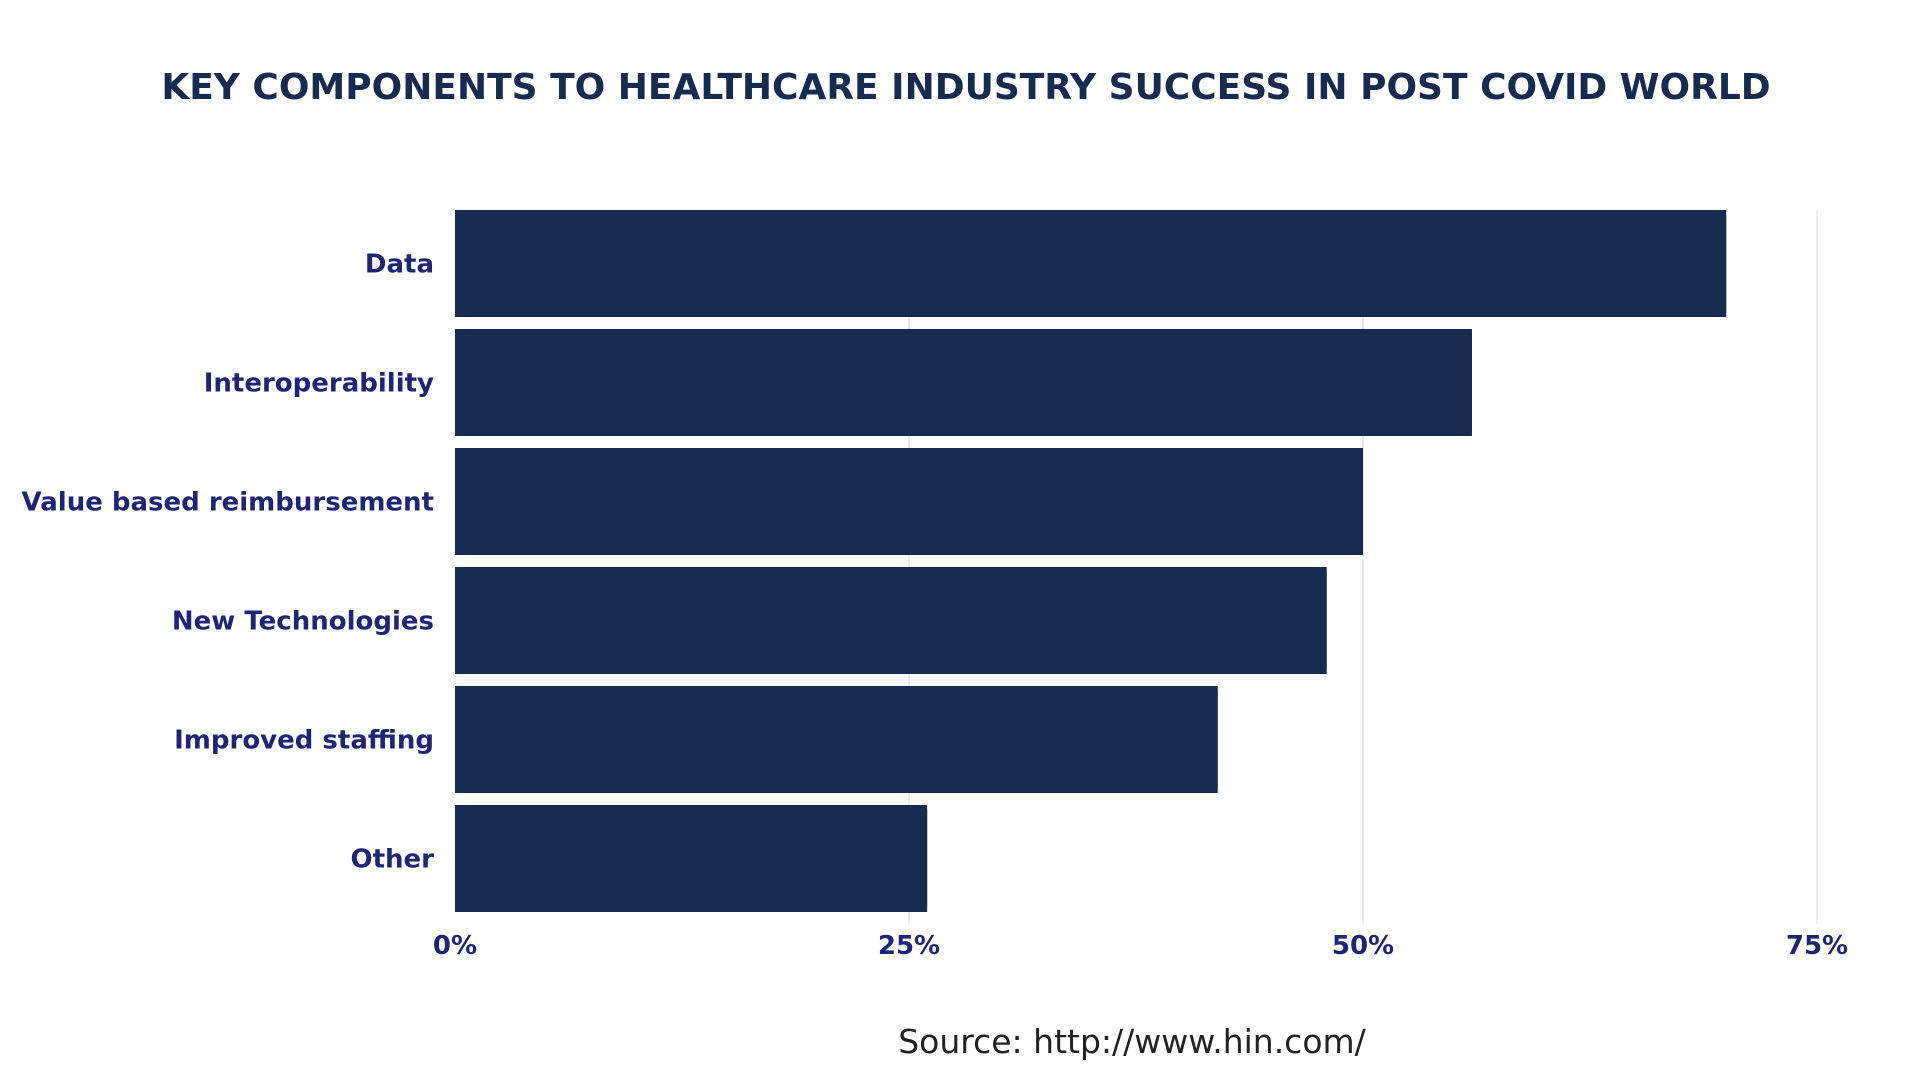 This screenshot has width=1920, height=1080. What do you see at coordinates (319, 384) in the screenshot?
I see `category-label: Interoperability` at bounding box center [319, 384].